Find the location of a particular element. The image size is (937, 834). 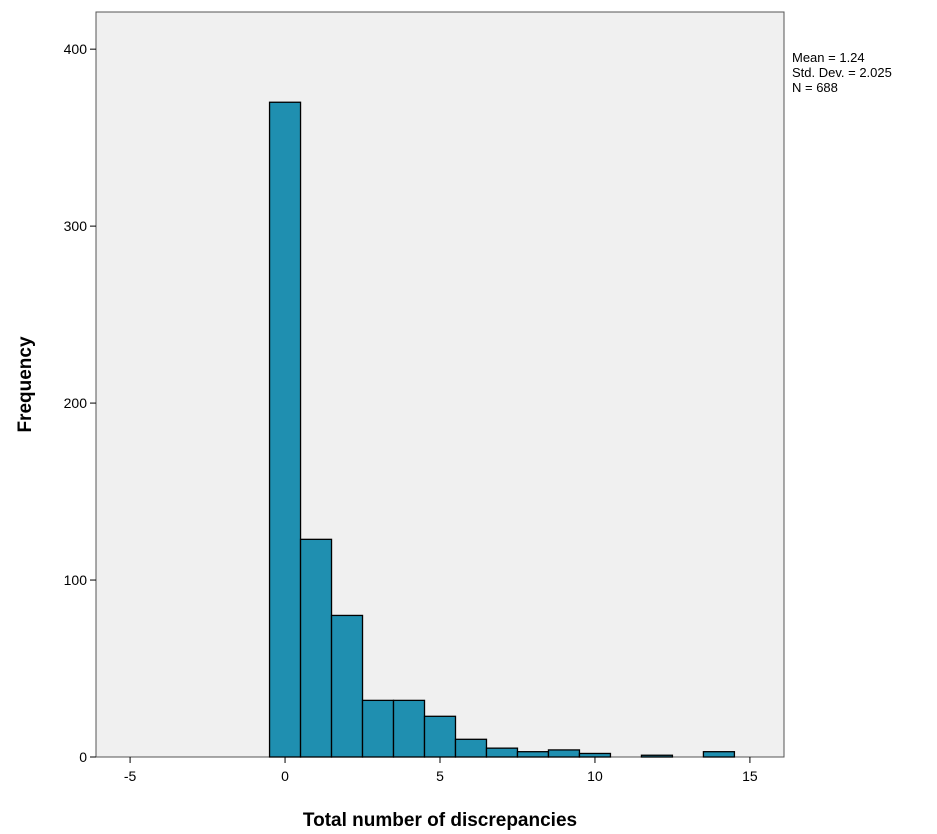

n-label: N = 688 is located at coordinates (815, 87).